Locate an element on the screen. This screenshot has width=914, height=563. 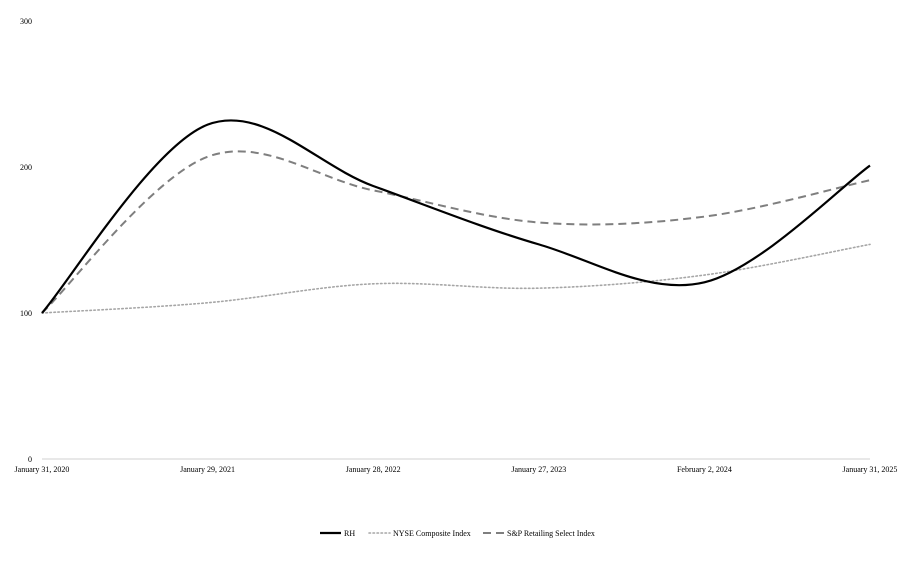
x-tick-label: January 29, 2021 is located at coordinates (207, 469).